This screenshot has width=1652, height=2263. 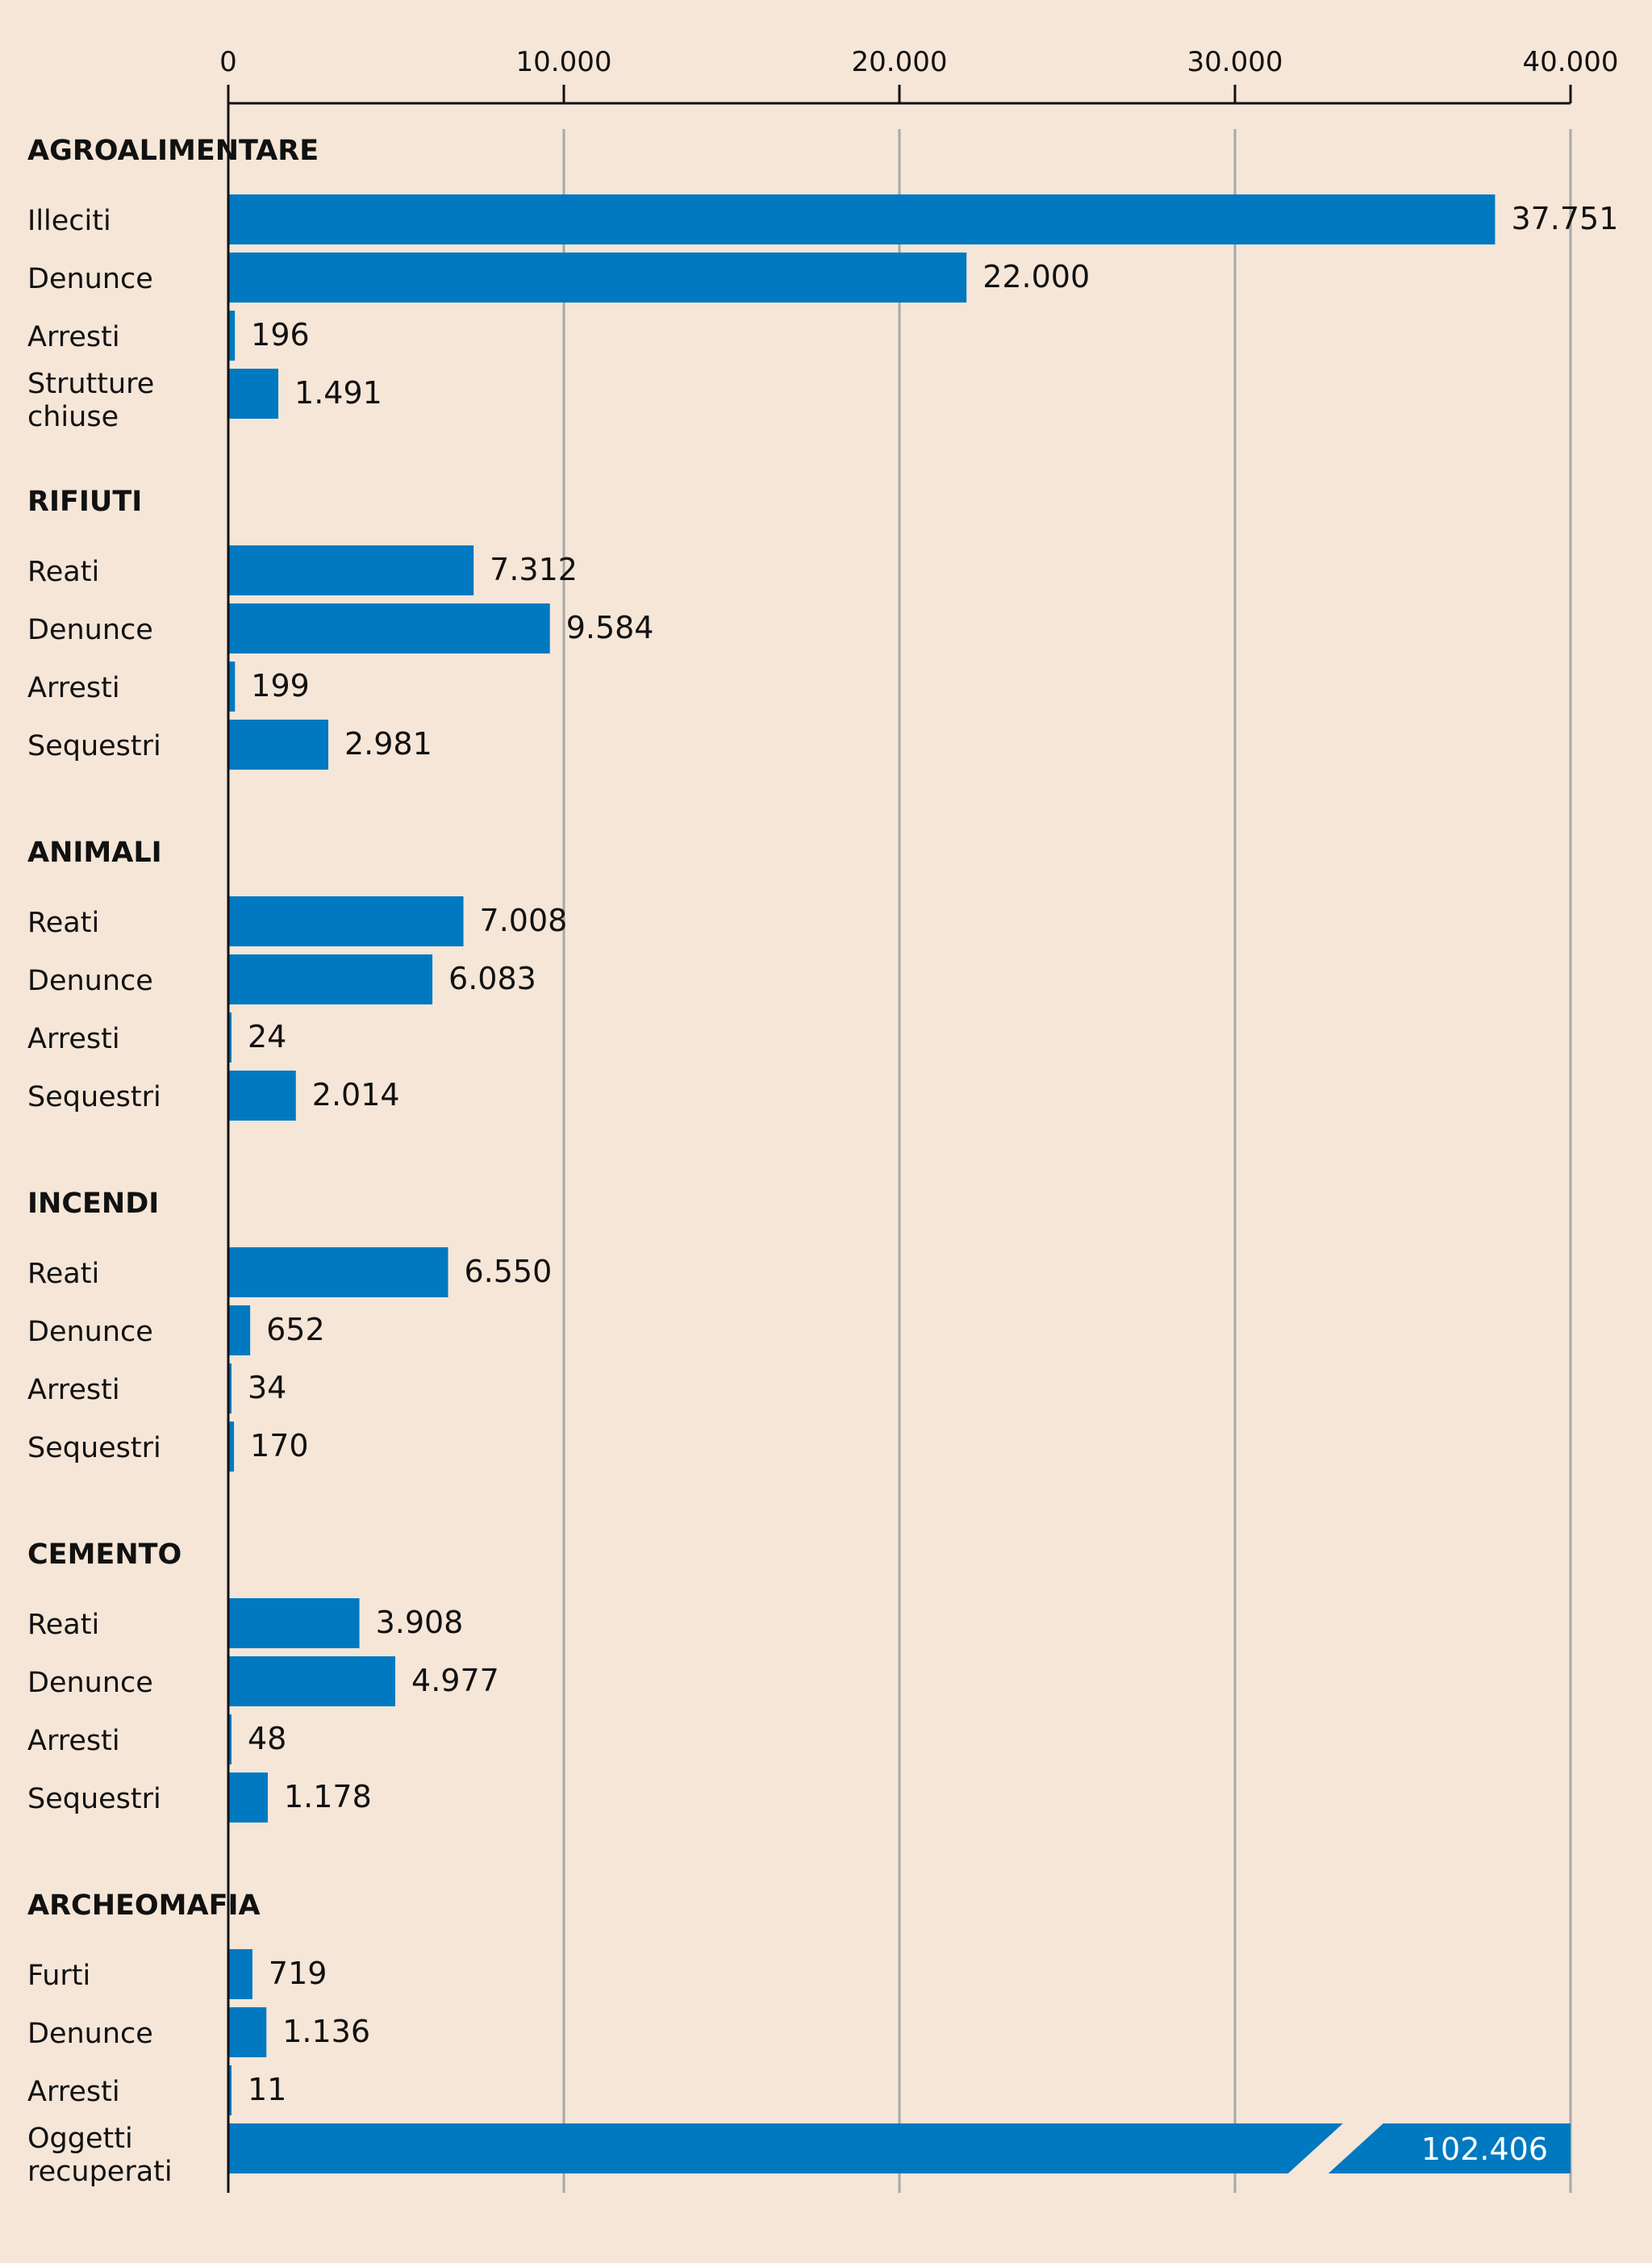 What do you see at coordinates (1564, 218) in the screenshot?
I see `bar-value-label: 37.751` at bounding box center [1564, 218].